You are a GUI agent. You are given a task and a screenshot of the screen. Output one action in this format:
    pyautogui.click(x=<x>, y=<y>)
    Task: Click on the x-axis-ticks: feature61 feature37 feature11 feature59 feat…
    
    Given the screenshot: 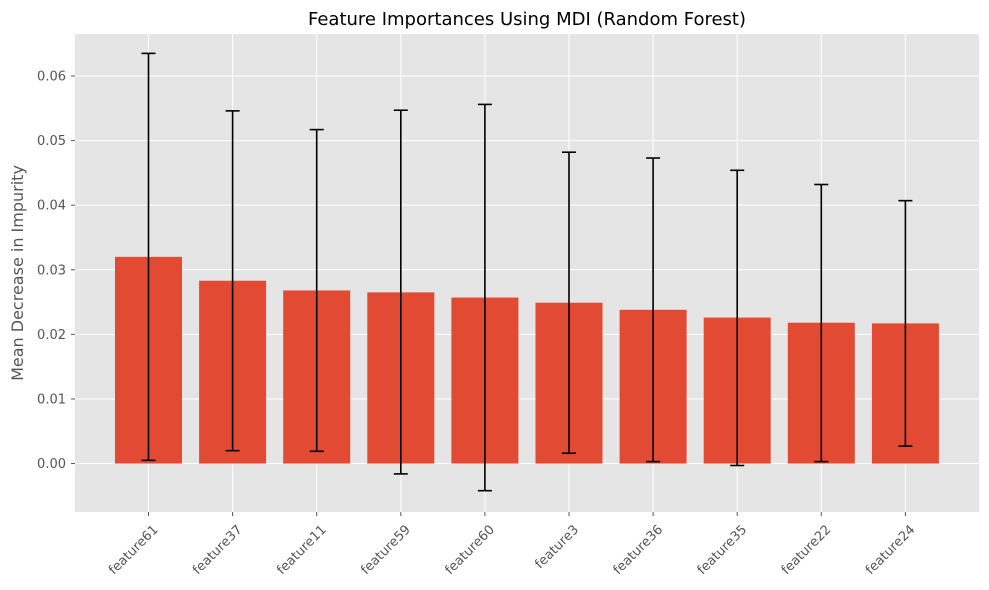 What is the action you would take?
    pyautogui.click(x=512, y=545)
    